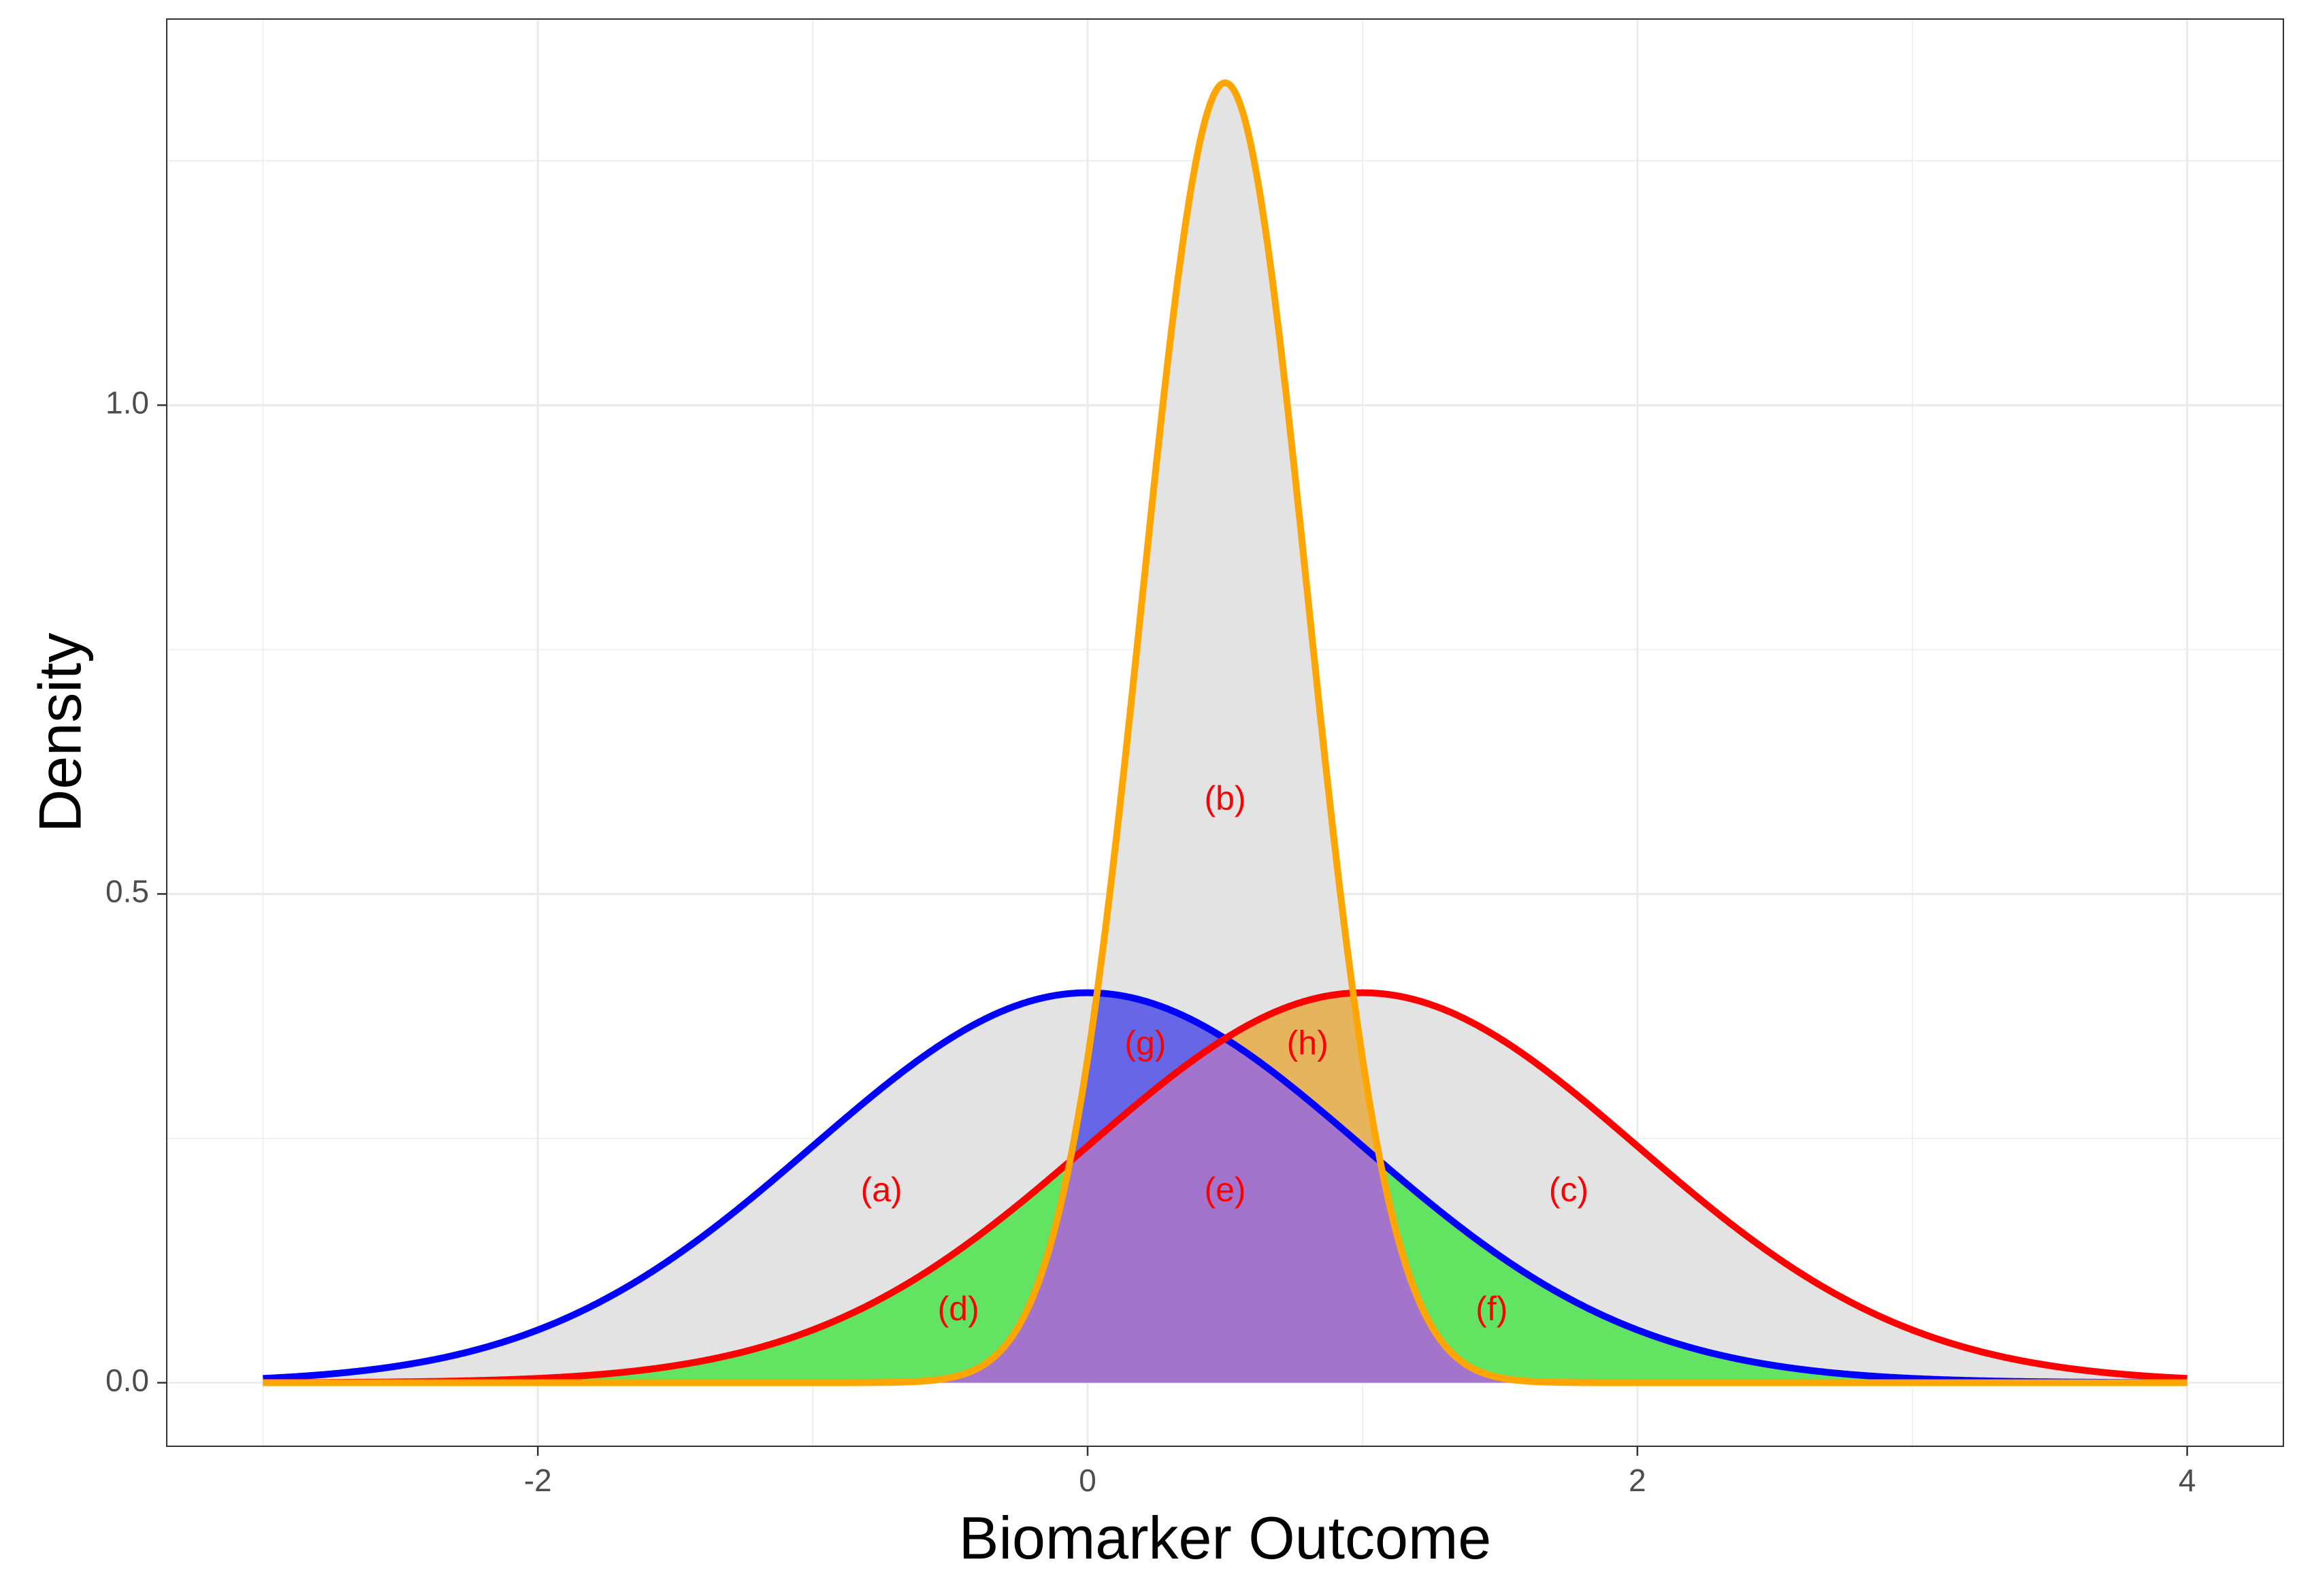  What do you see at coordinates (127, 891) in the screenshot?
I see `y-tick-label: 0.5` at bounding box center [127, 891].